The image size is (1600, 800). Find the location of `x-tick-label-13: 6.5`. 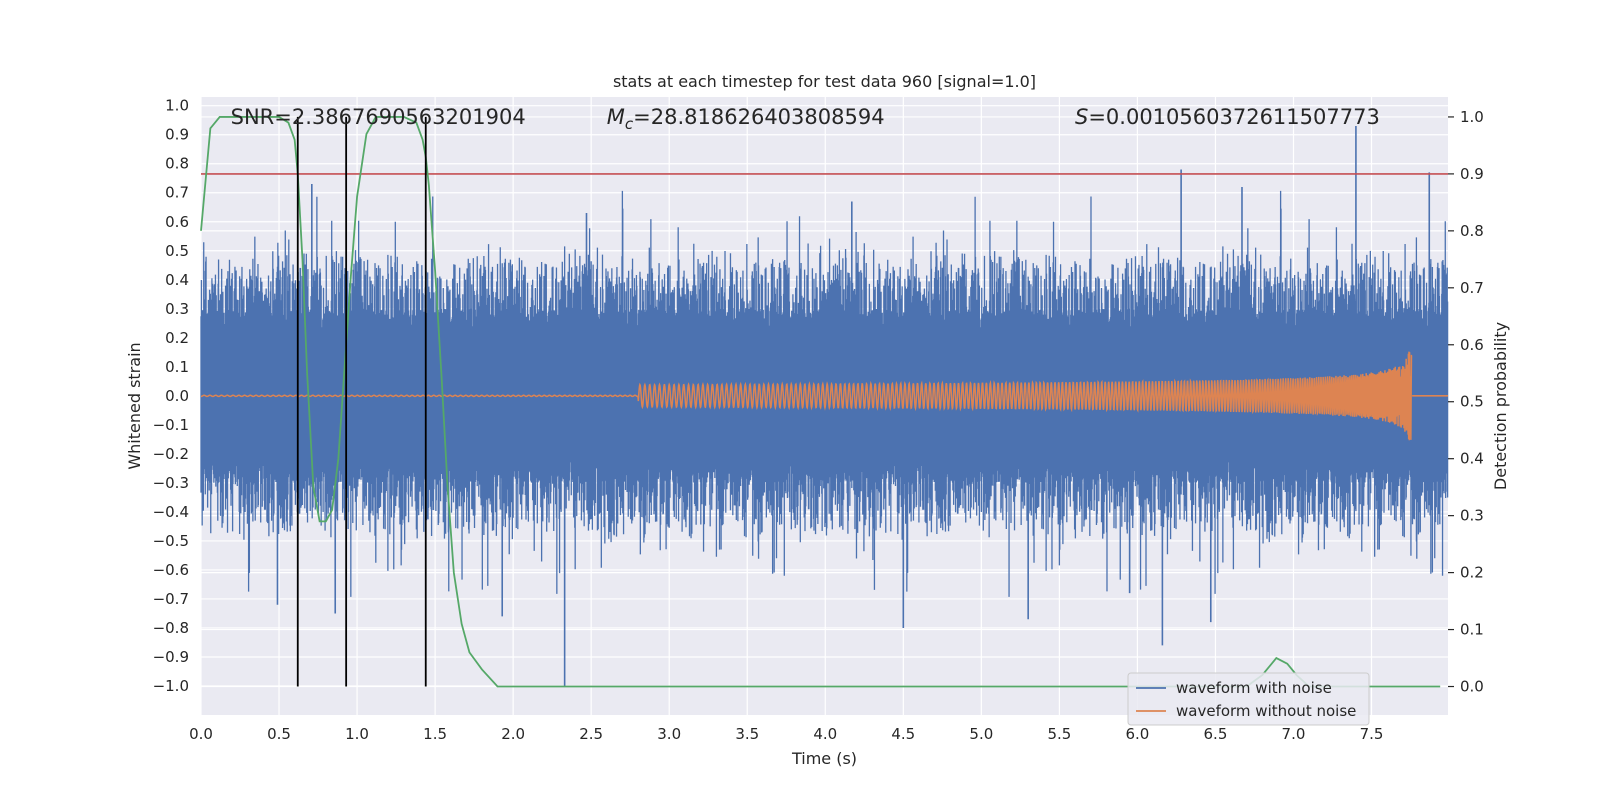

x-tick-label-13: 6.5 is located at coordinates (1216, 734).